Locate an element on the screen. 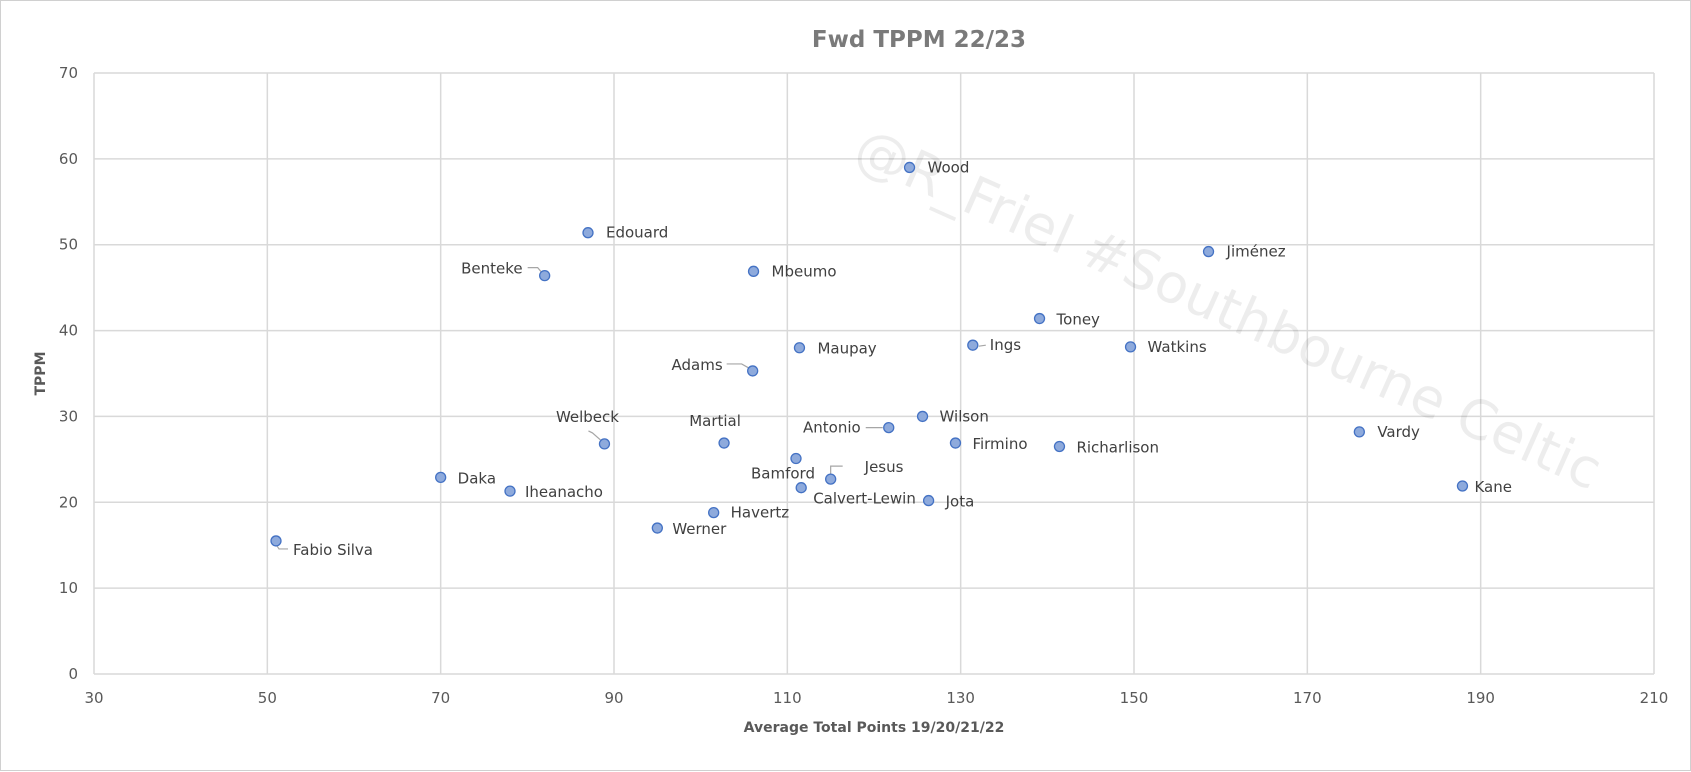 This screenshot has width=1691, height=772. data-point-jota is located at coordinates (928, 500).